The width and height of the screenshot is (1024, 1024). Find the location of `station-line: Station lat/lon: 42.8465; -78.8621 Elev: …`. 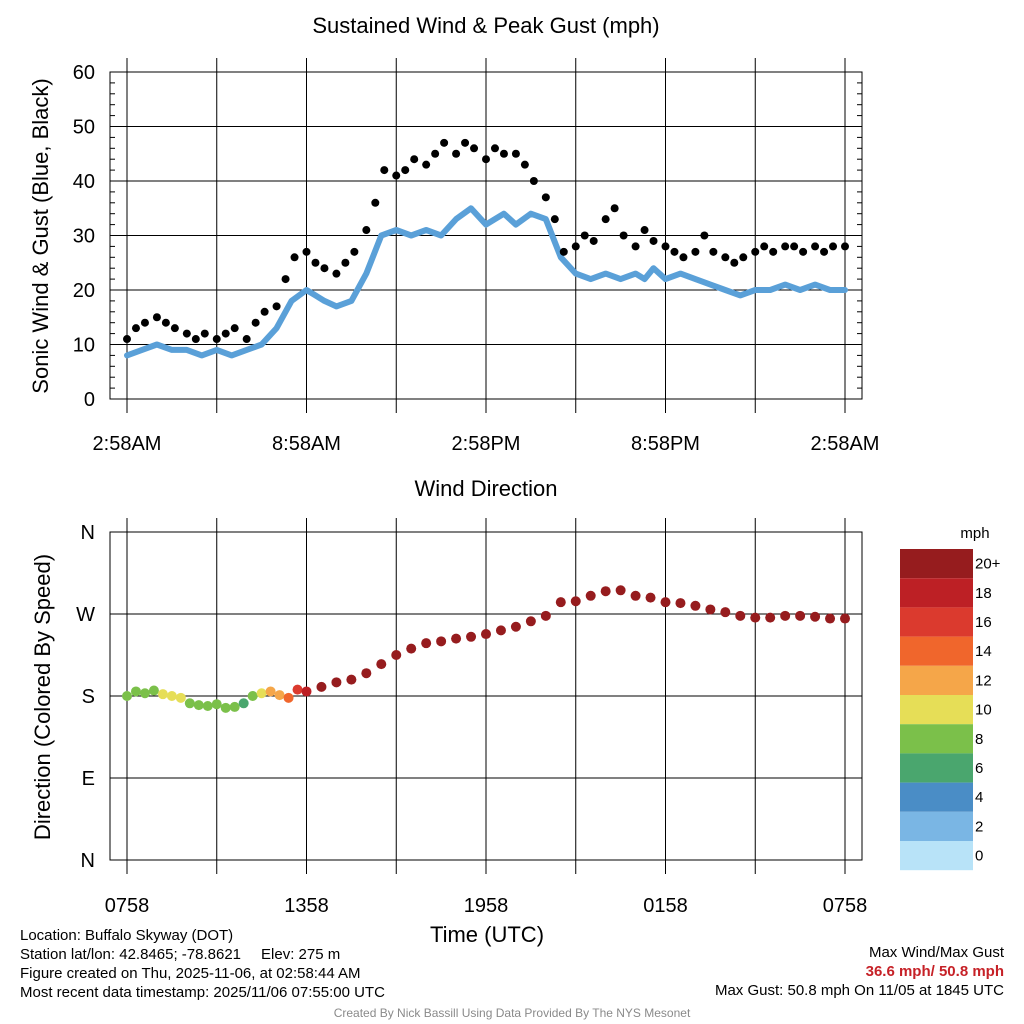

station-line: Station lat/lon: 42.8465; -78.8621 Elev: … is located at coordinates (202, 954).